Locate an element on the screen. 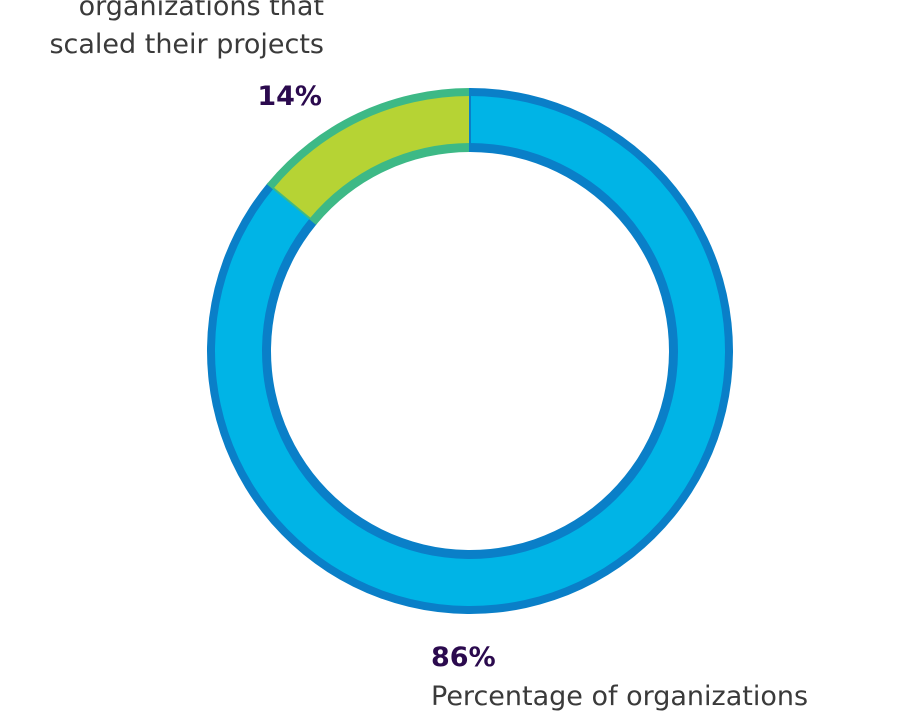  data-label-scaled: 14% is located at coordinates (289, 96).